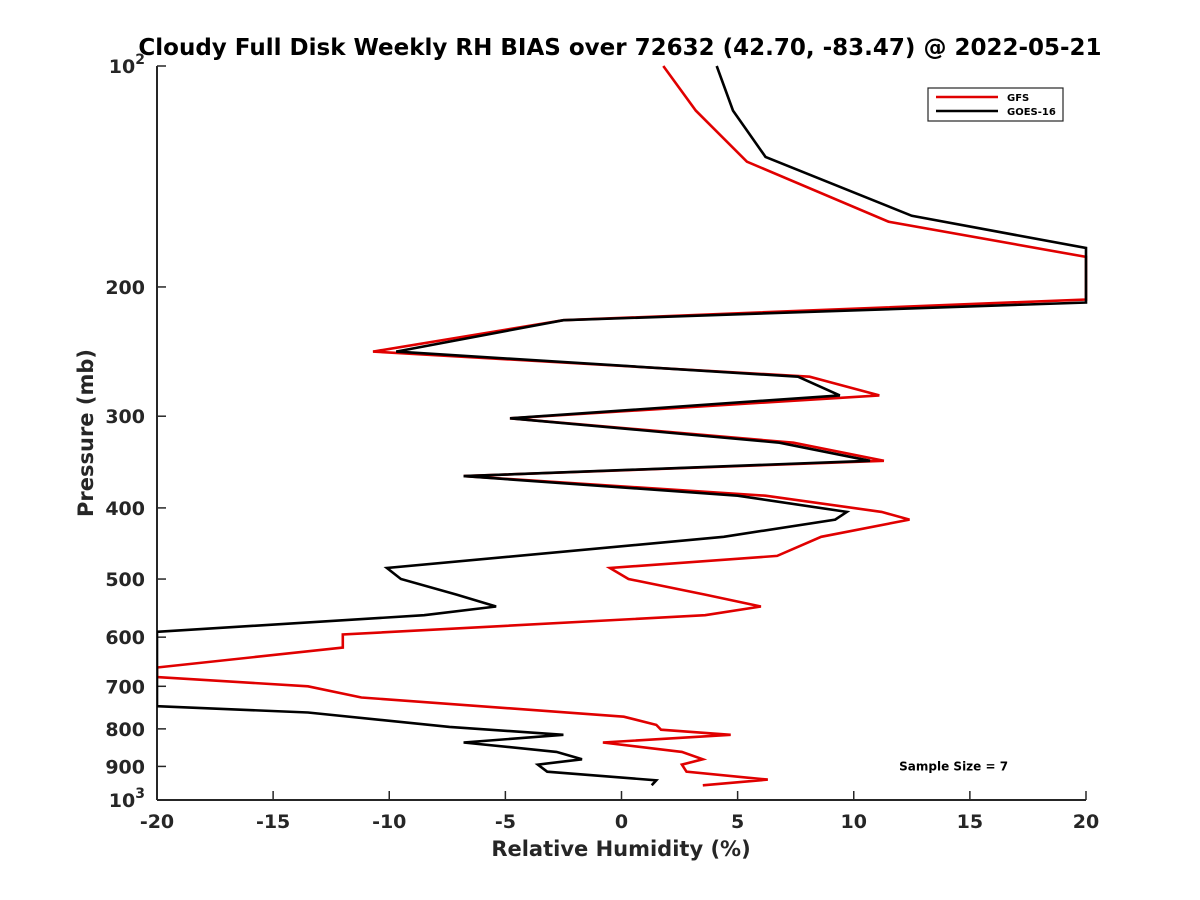 The height and width of the screenshot is (900, 1200). I want to click on sample-size-annotation: Sample Size = 7, so click(953, 766).